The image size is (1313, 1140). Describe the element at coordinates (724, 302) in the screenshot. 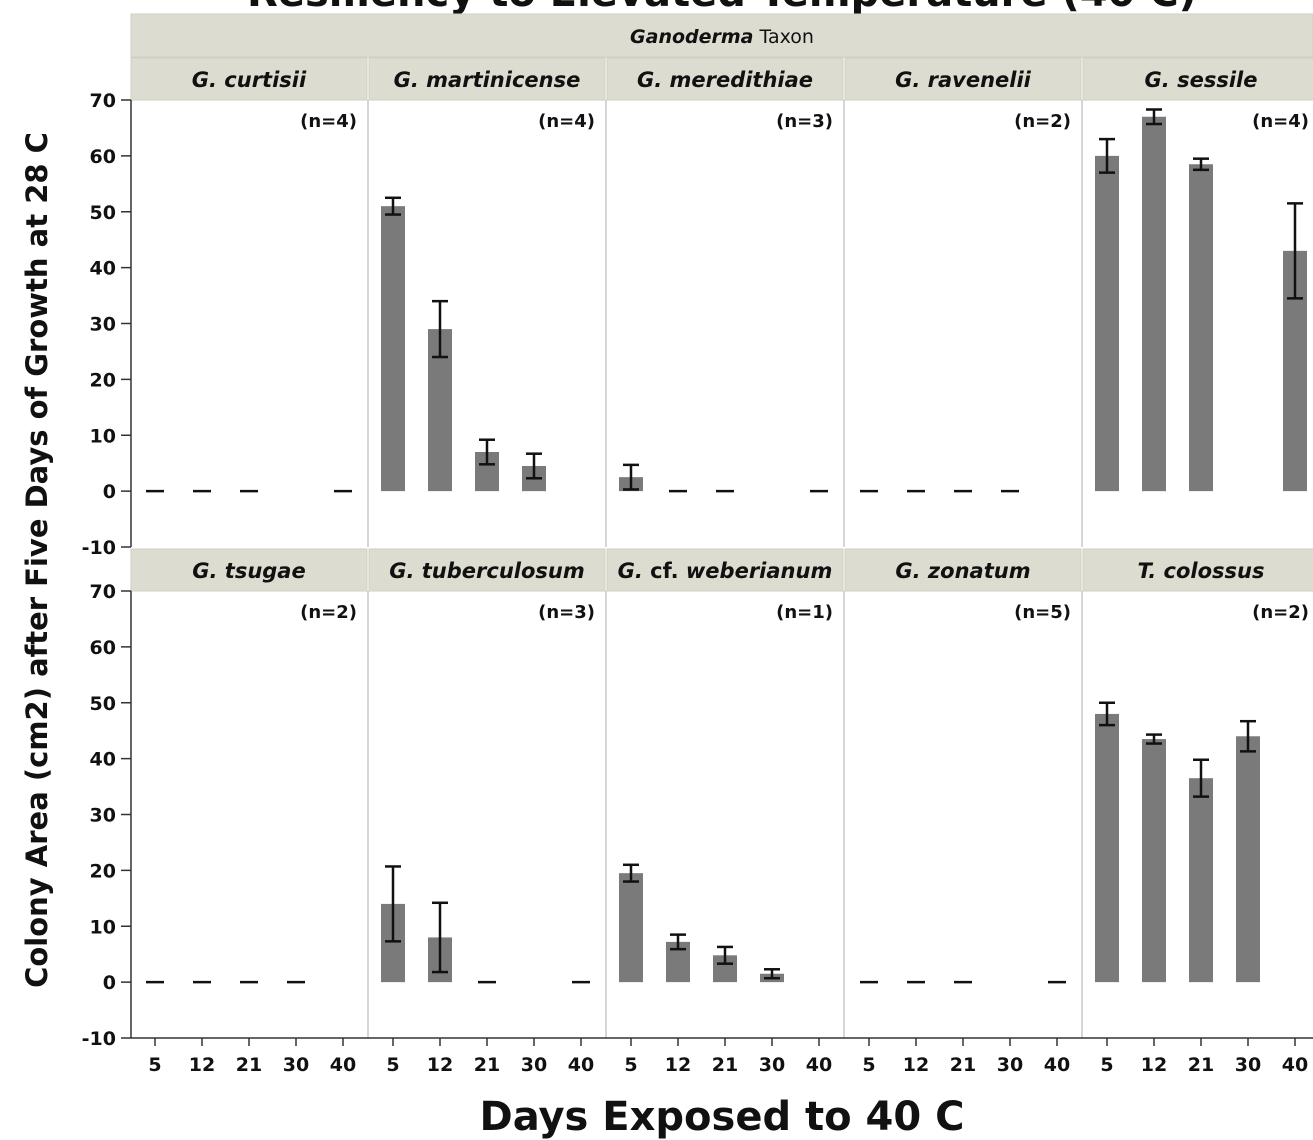

I see `facet-panel: G. meredithiae (n=3)` at that location.